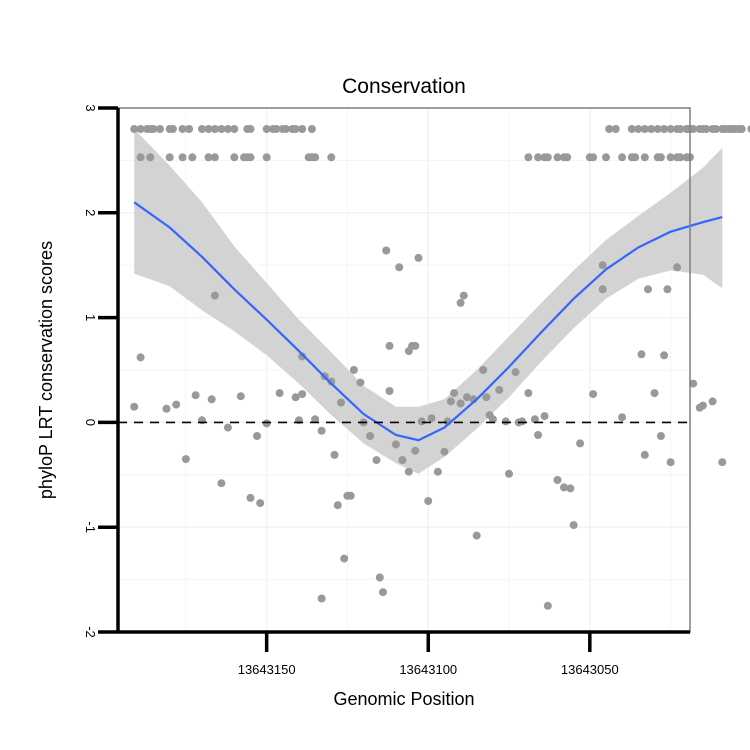  What do you see at coordinates (267, 669) in the screenshot?
I see `x-tick-label: 13643150` at bounding box center [267, 669].